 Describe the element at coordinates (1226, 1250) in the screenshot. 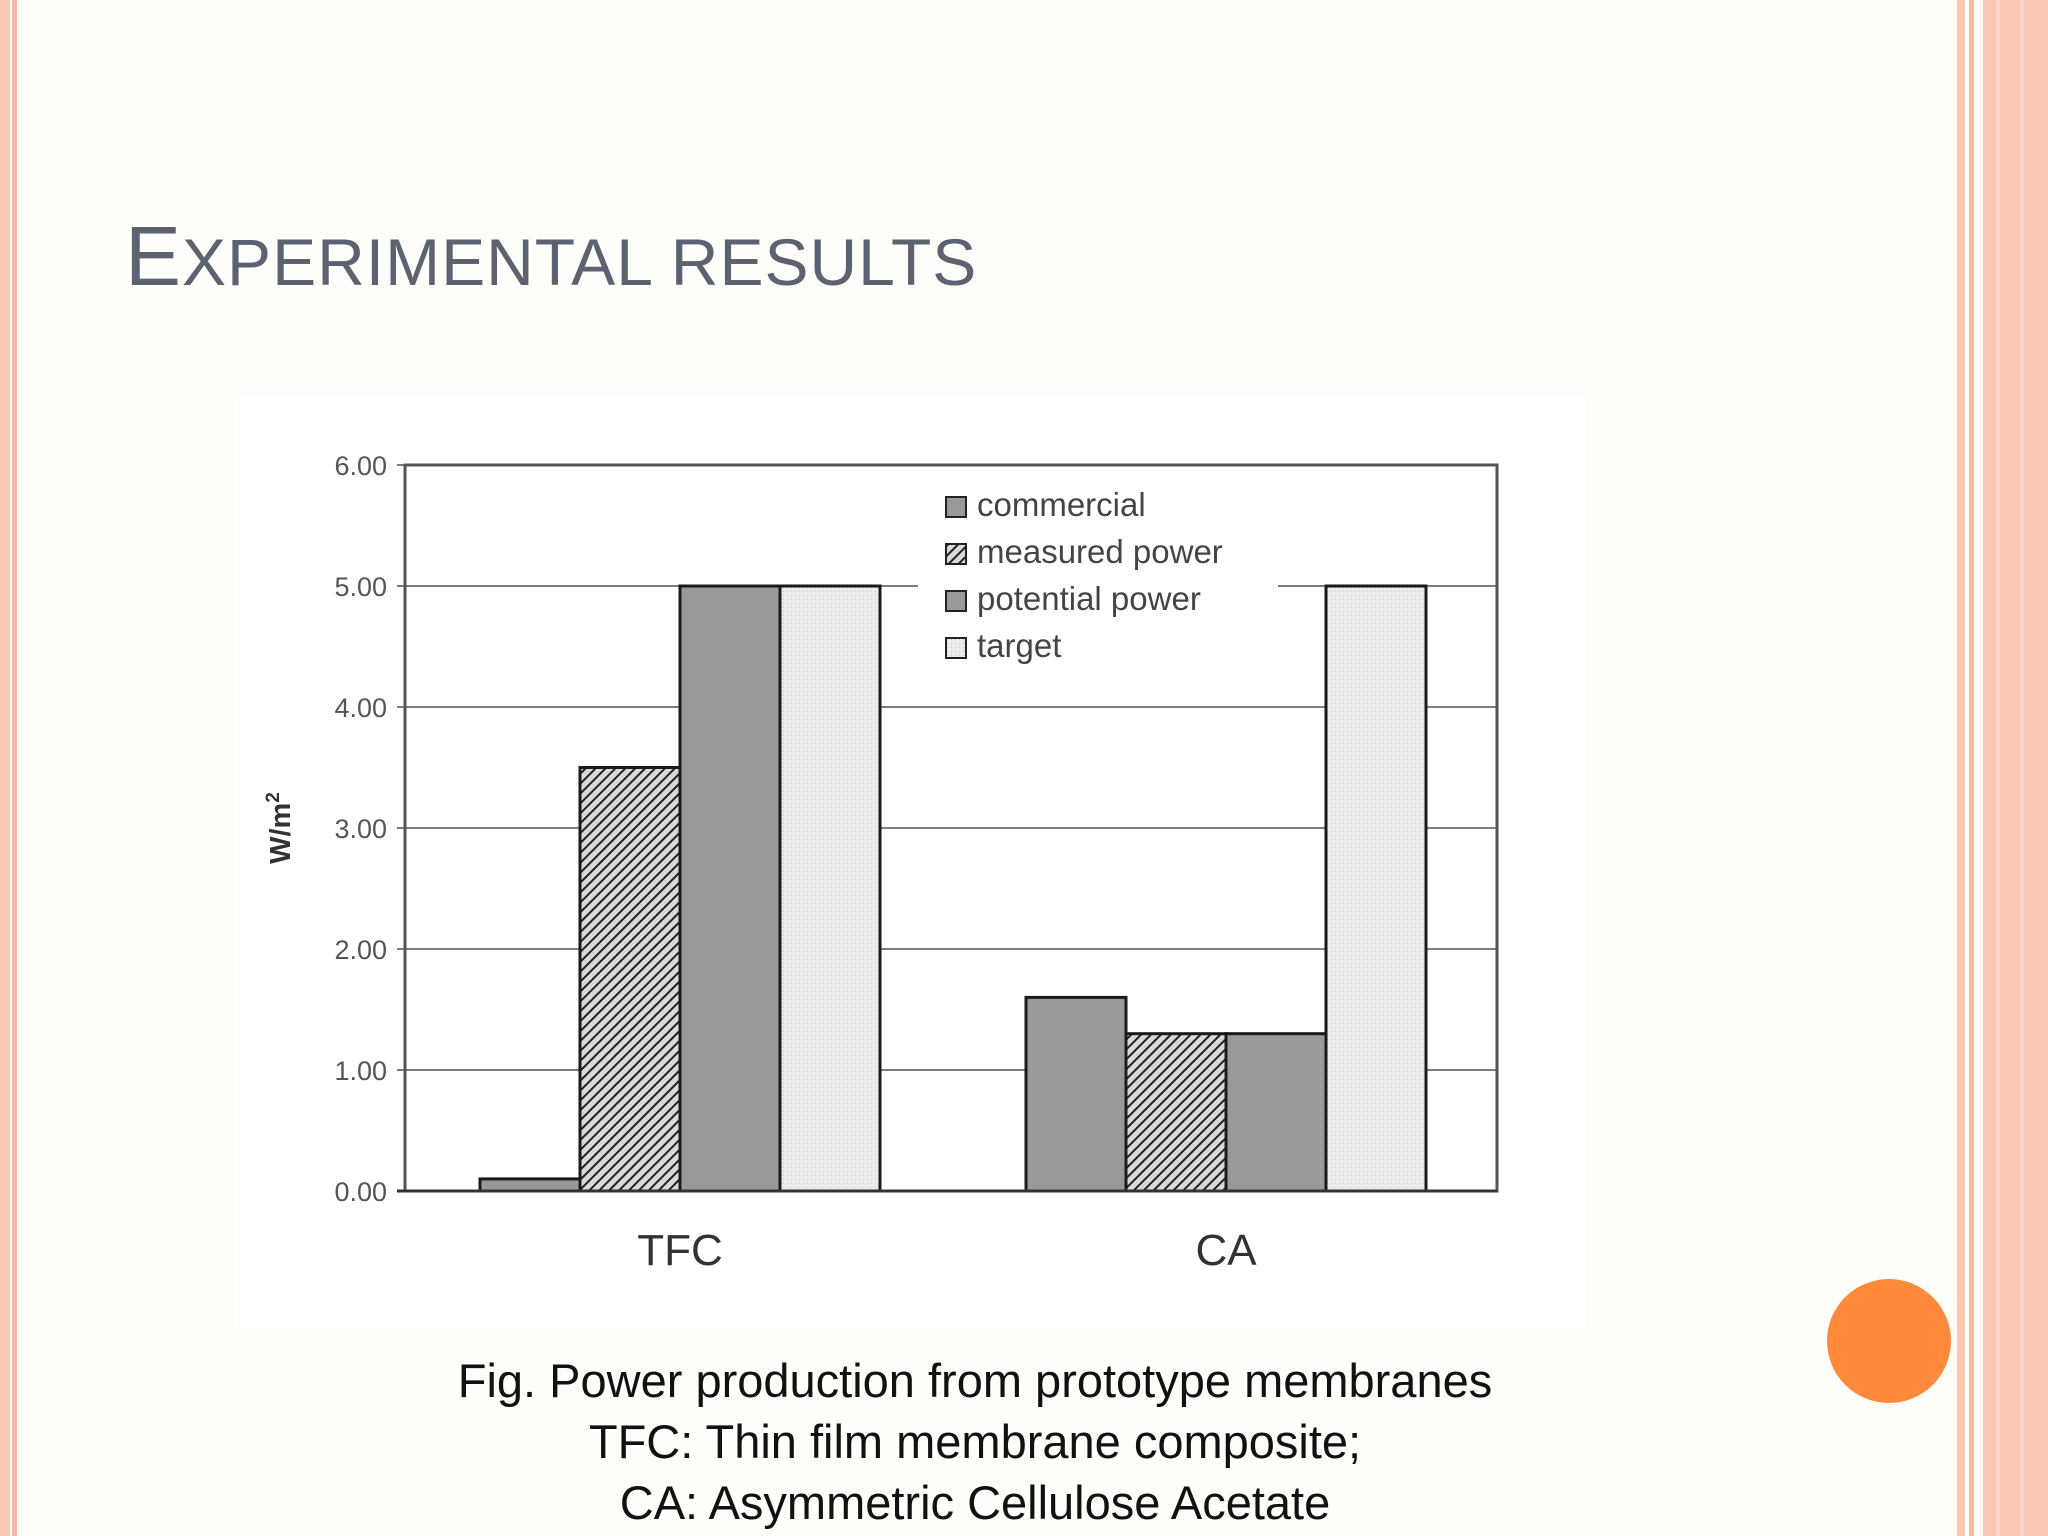

I see `x-category-label: CA` at that location.